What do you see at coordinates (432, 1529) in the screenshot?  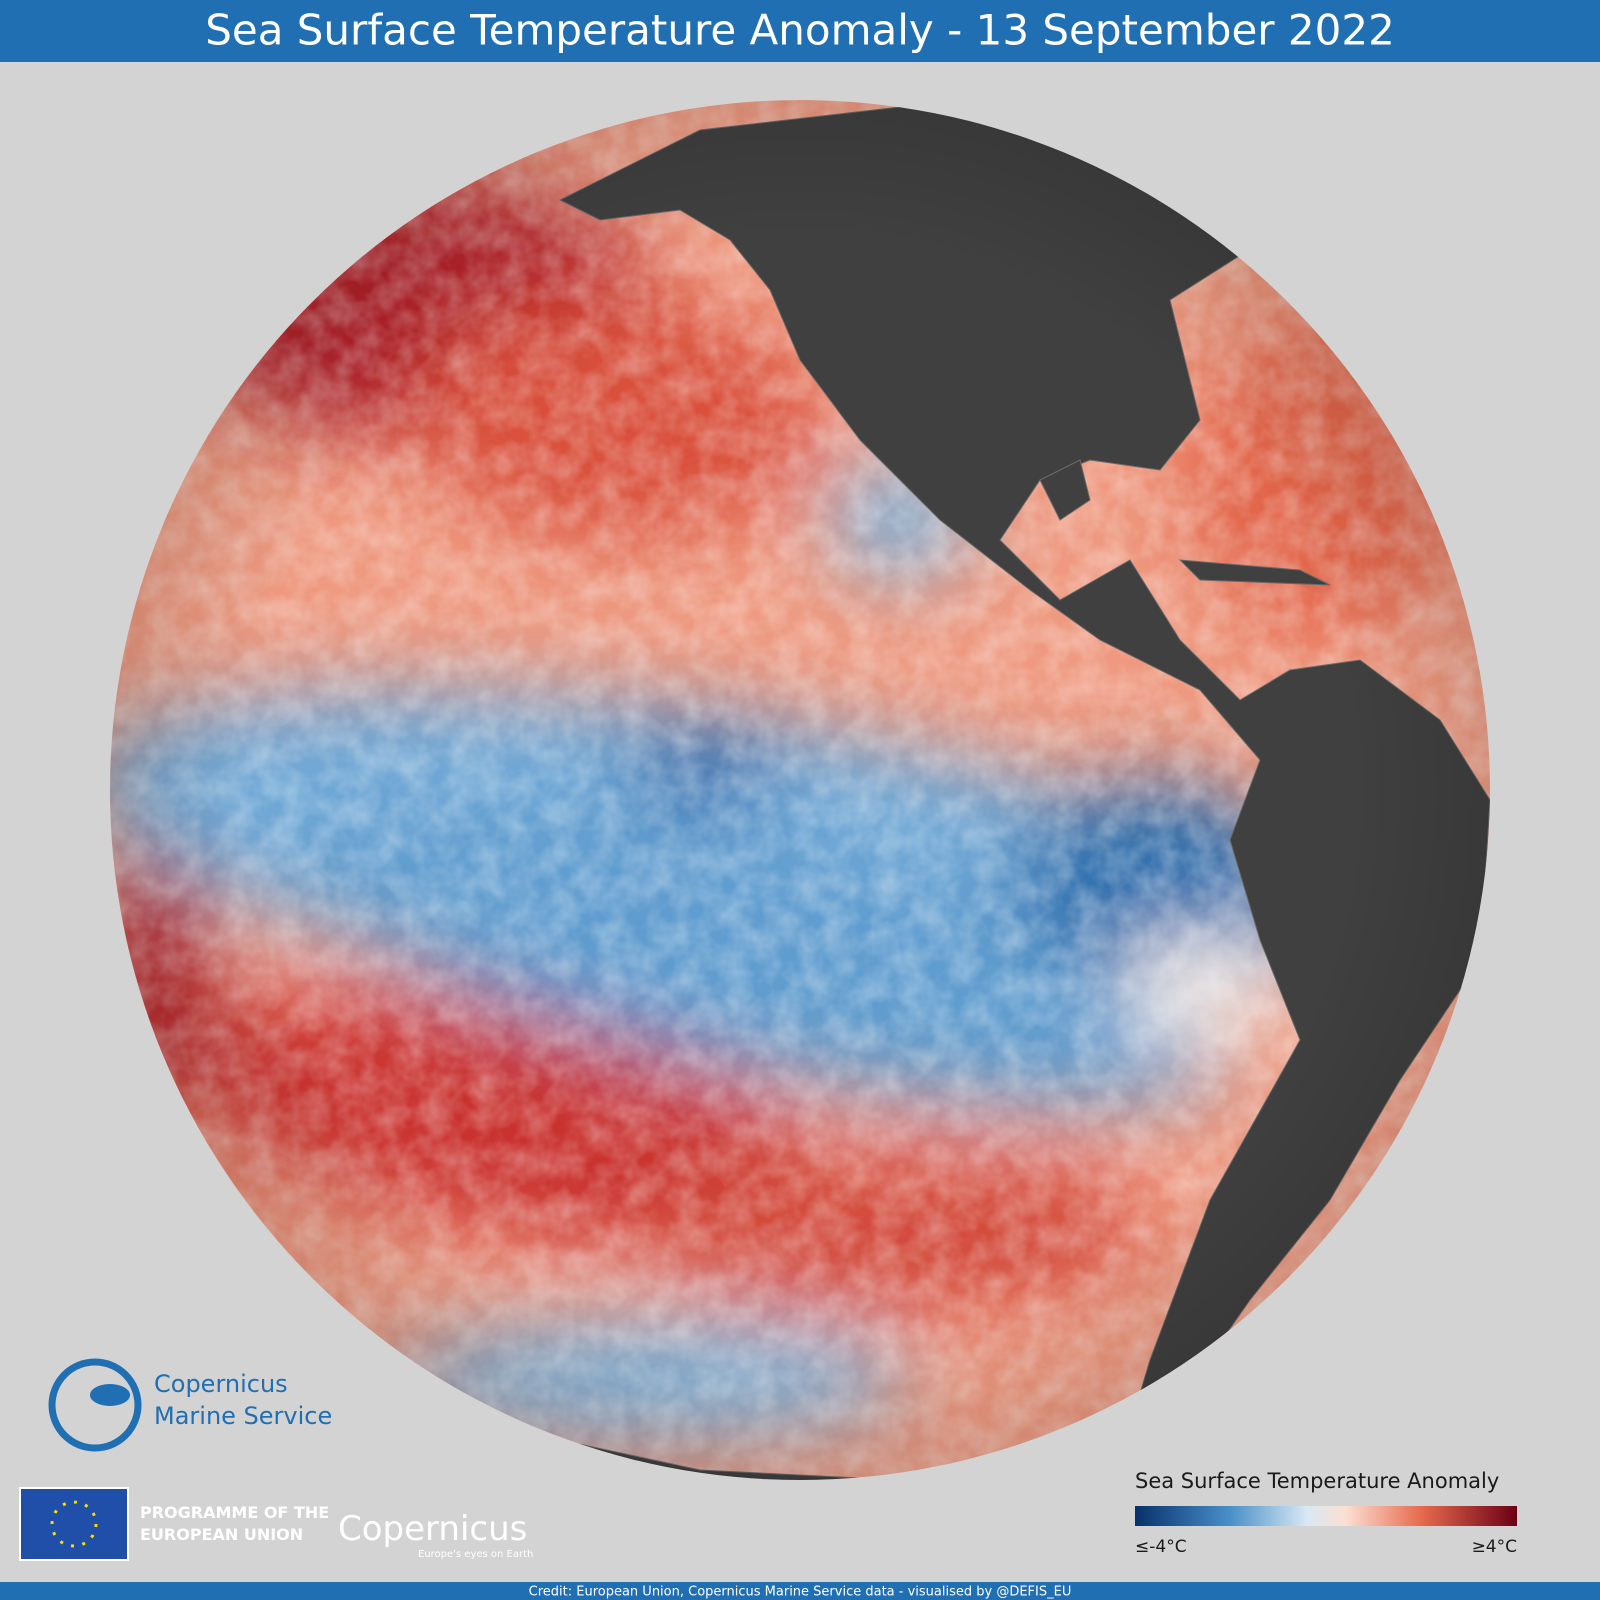 I see `copernicus-text: Copernicus` at bounding box center [432, 1529].